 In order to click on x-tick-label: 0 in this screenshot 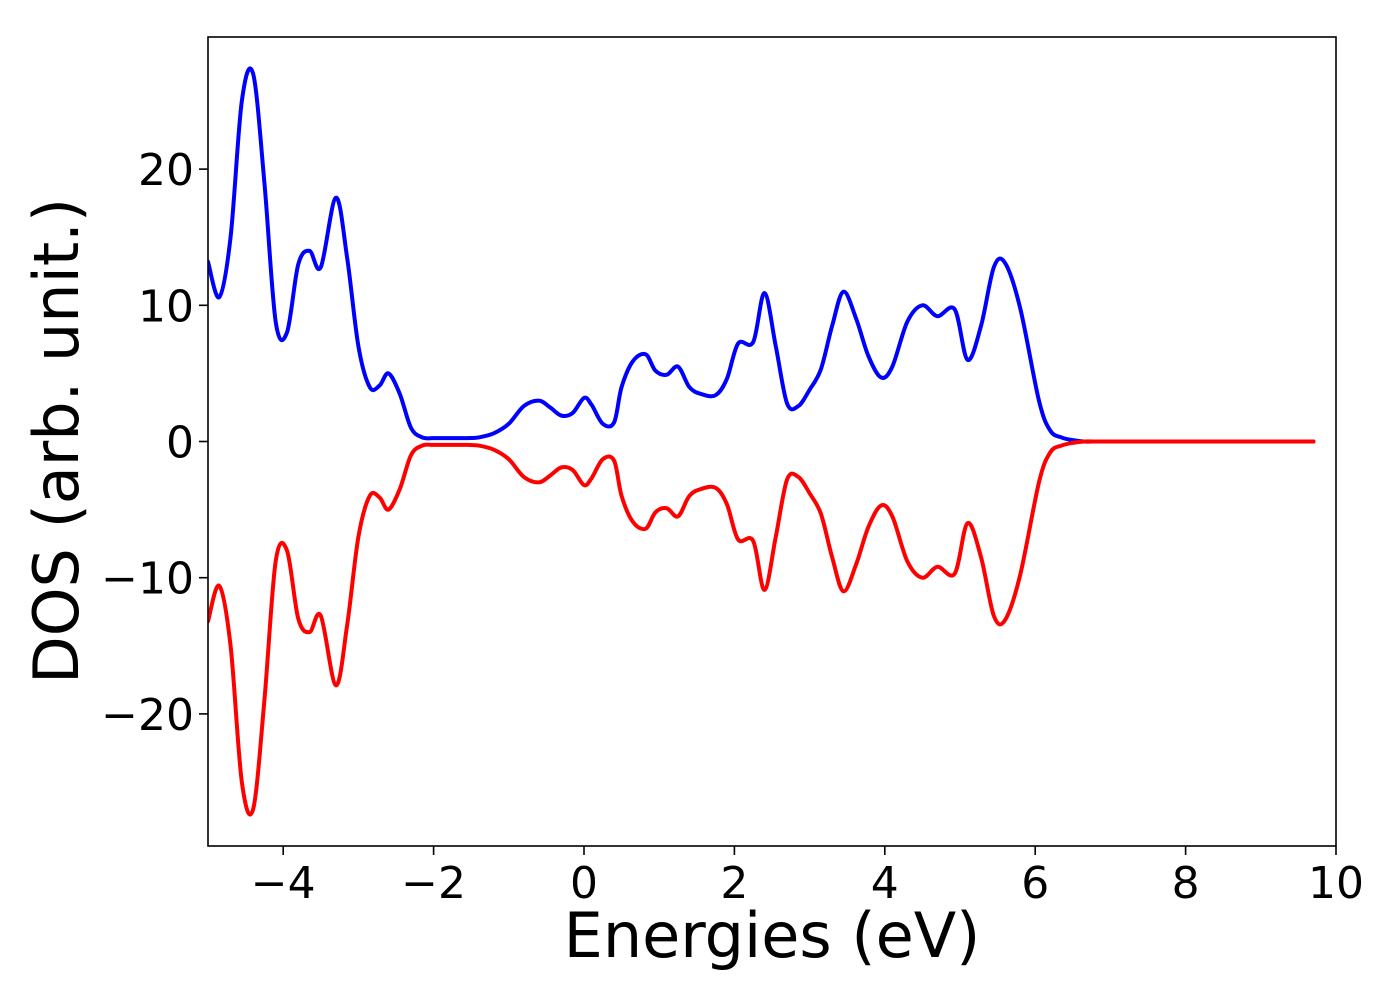, I will do `click(584, 883)`.